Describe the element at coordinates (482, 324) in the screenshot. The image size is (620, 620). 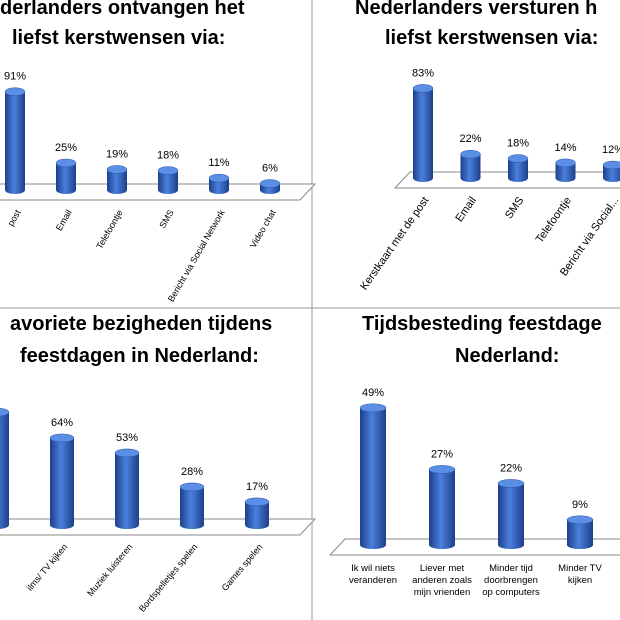
I see `chart-title: Tijdsbesteding feestdage` at that location.